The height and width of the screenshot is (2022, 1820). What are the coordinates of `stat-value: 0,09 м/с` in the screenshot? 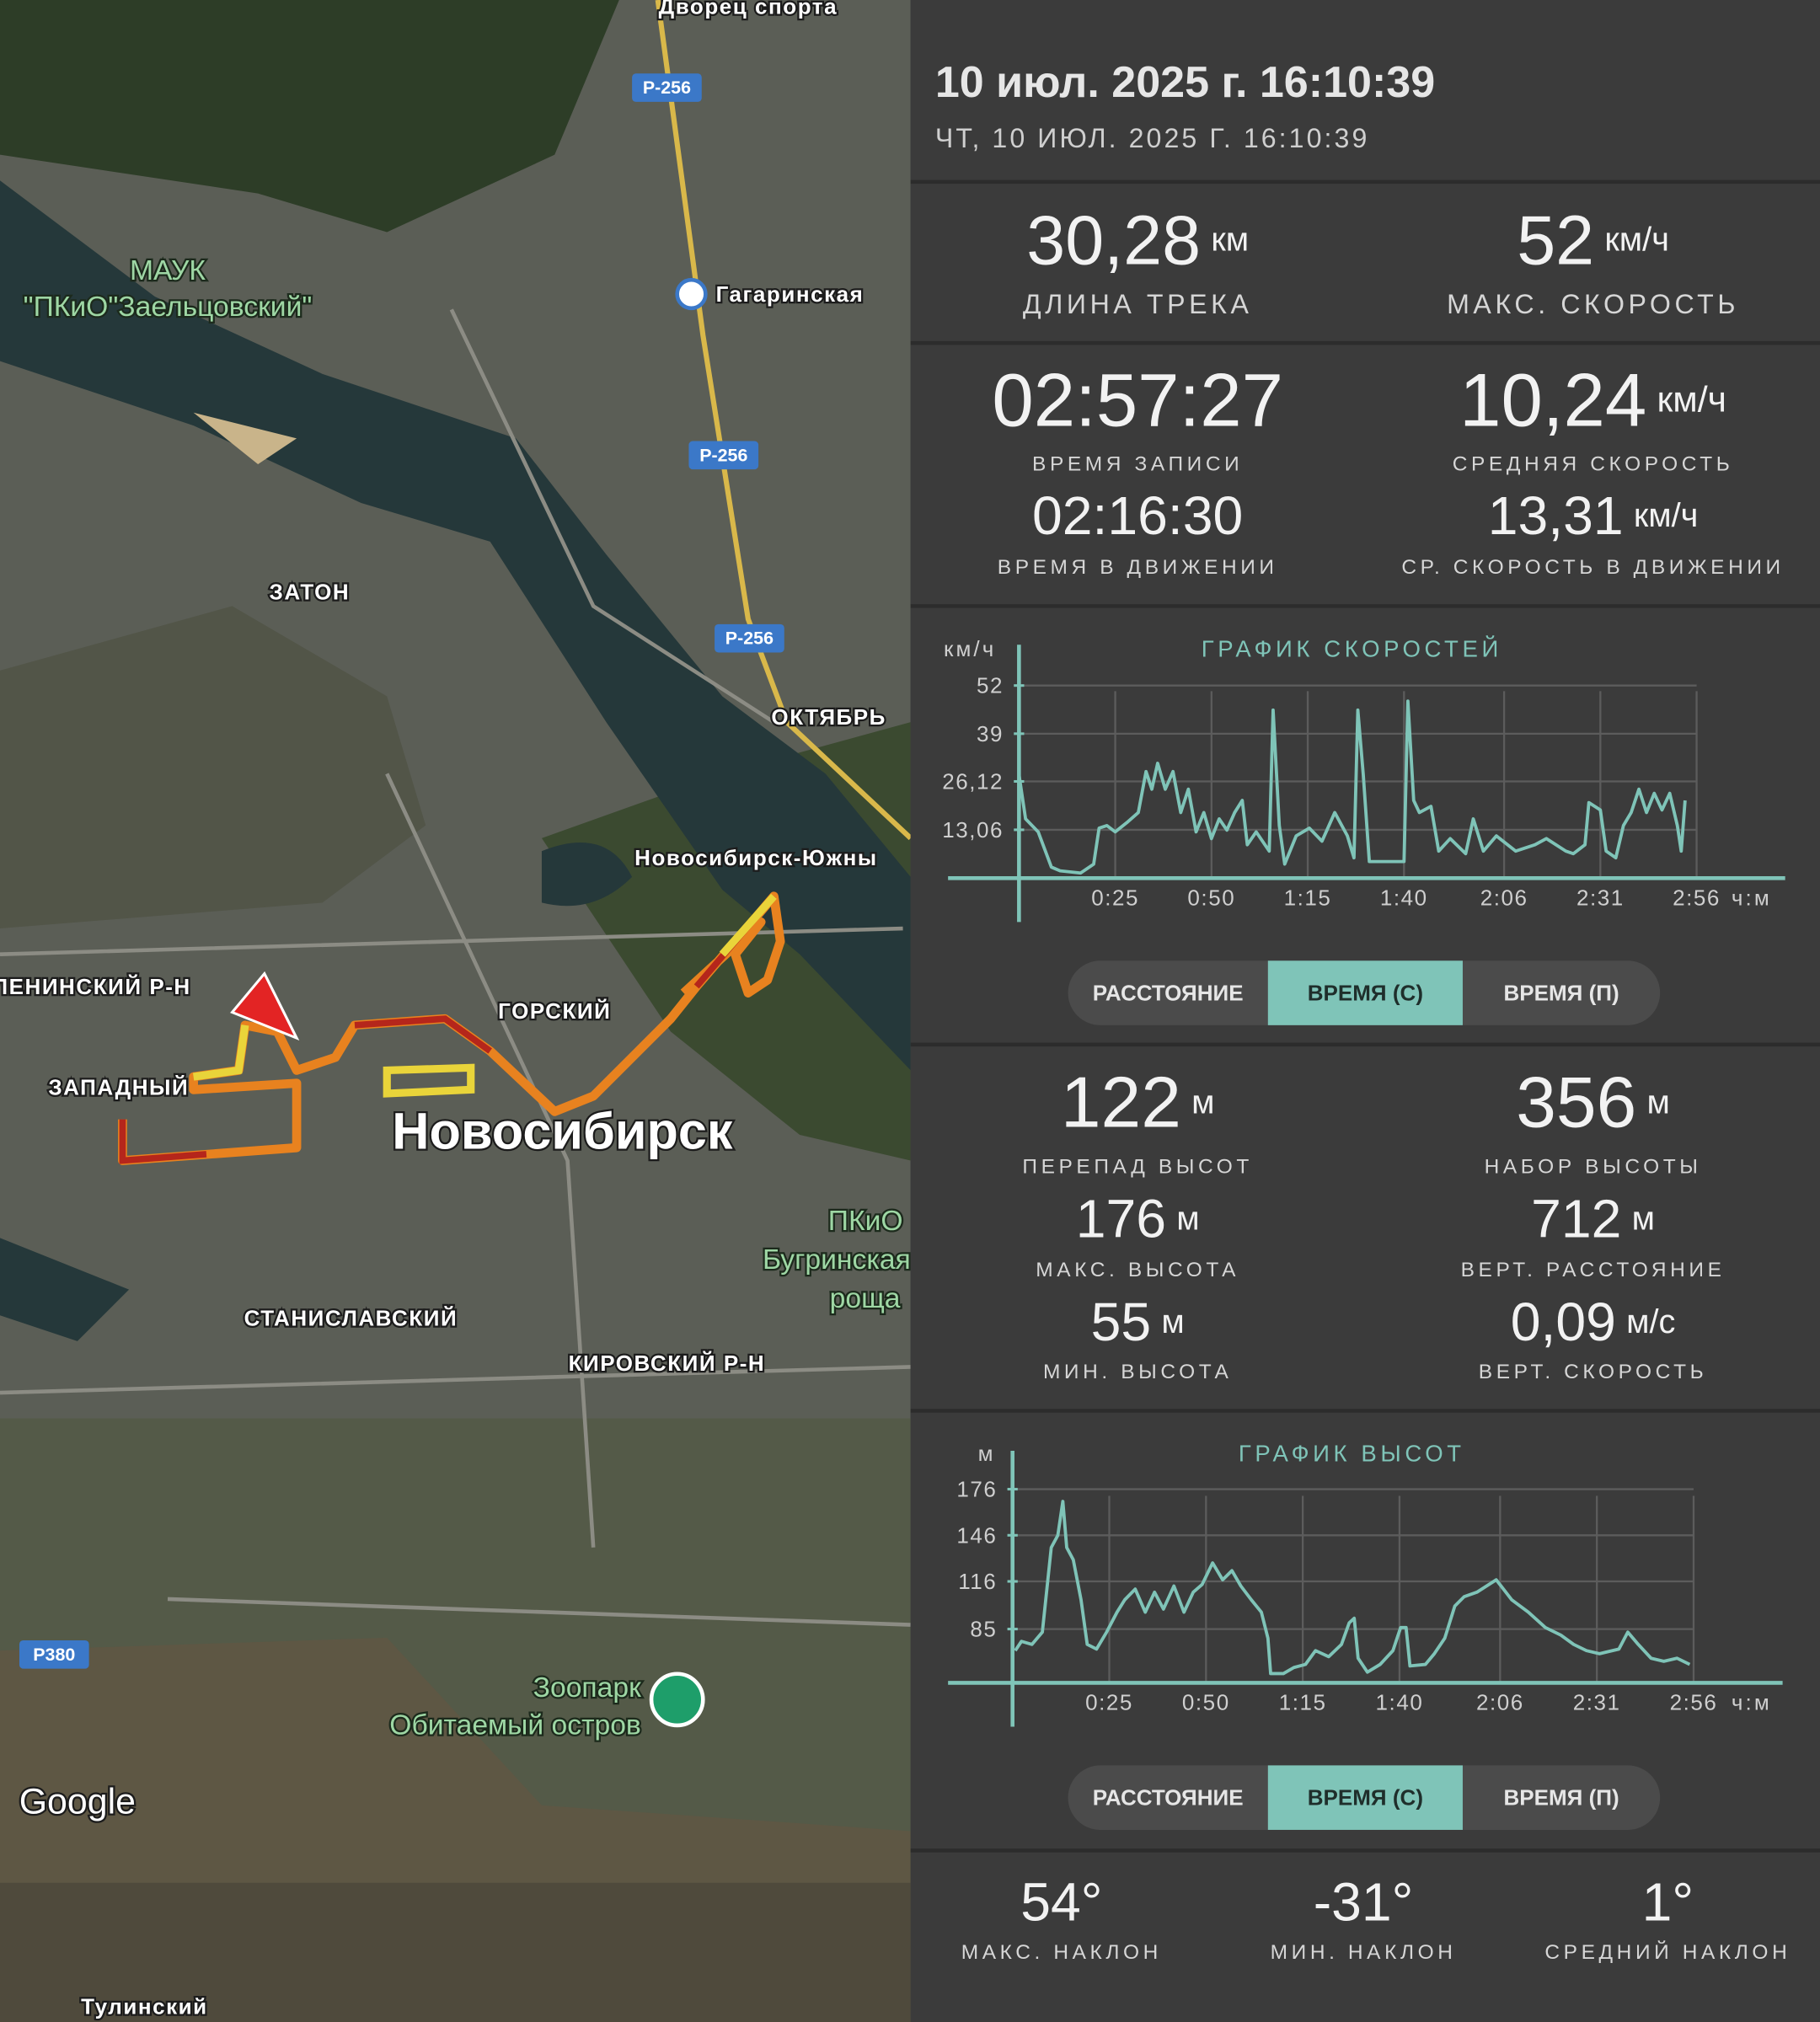 It's located at (1593, 1322).